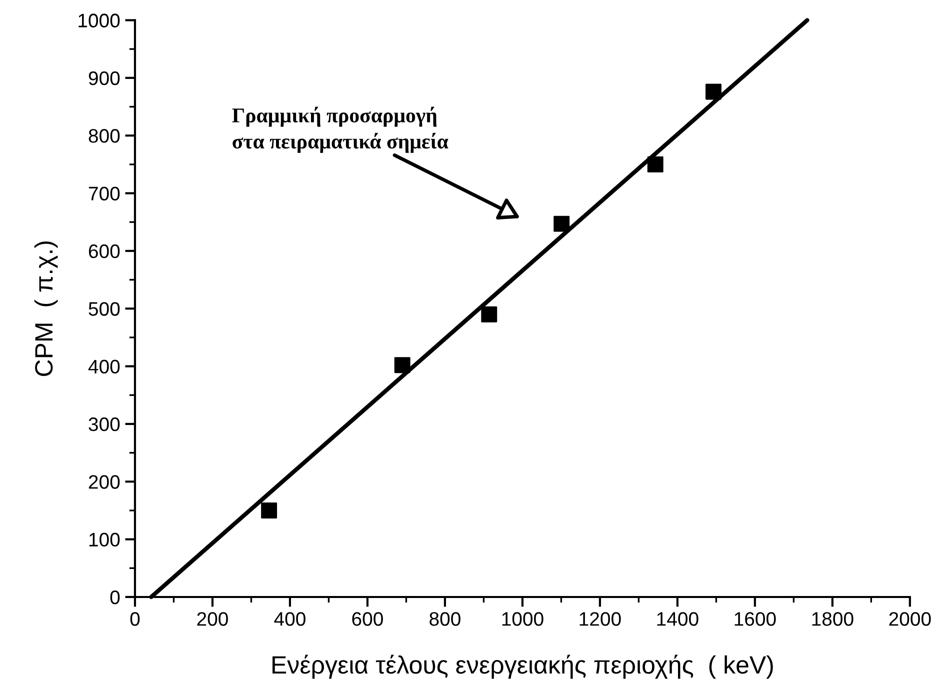 Image resolution: width=940 pixels, height=697 pixels. I want to click on y-tick-label: 100, so click(104, 539).